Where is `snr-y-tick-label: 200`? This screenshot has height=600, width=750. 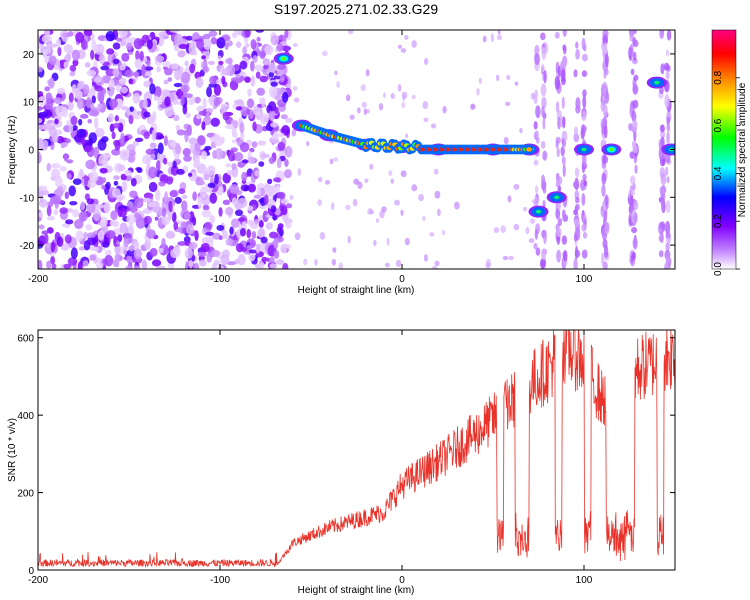
snr-y-tick-label: 200 is located at coordinates (25, 494).